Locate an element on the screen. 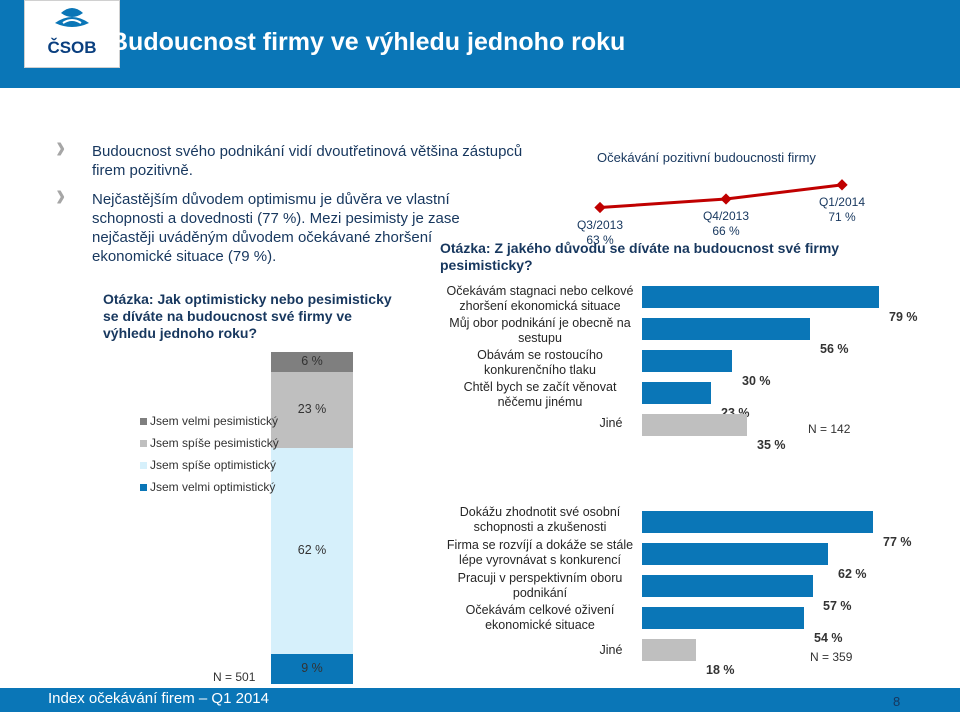 The height and width of the screenshot is (712, 960). bar-value-label: 79 % is located at coordinates (903, 317).